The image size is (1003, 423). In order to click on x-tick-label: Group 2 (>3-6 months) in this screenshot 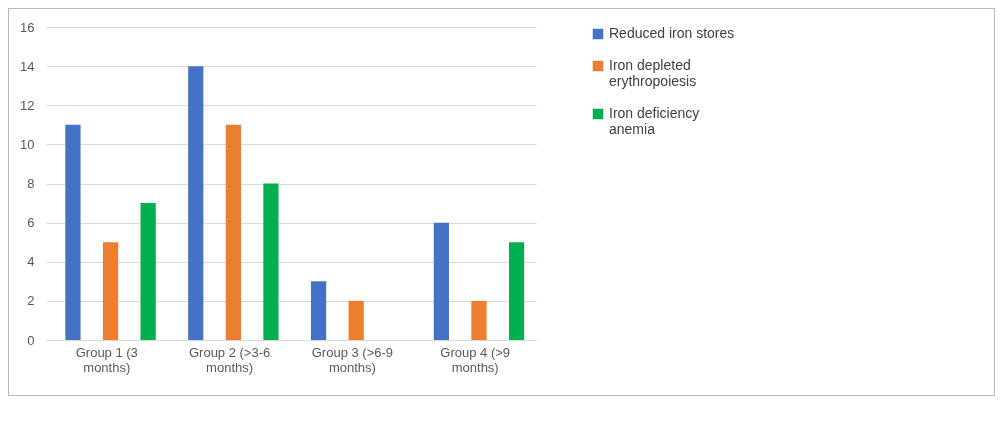, I will do `click(229, 359)`.